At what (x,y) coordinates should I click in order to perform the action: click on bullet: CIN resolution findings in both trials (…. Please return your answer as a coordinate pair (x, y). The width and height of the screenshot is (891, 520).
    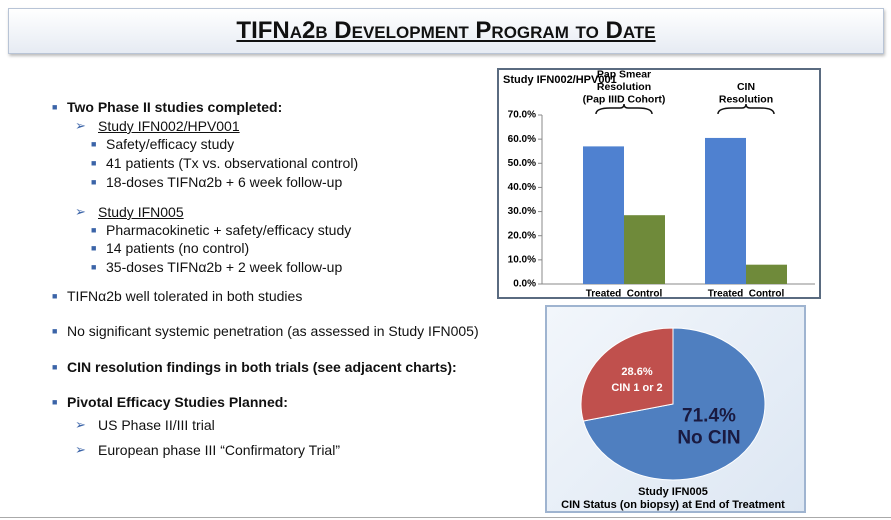
    Looking at the image, I should click on (262, 367).